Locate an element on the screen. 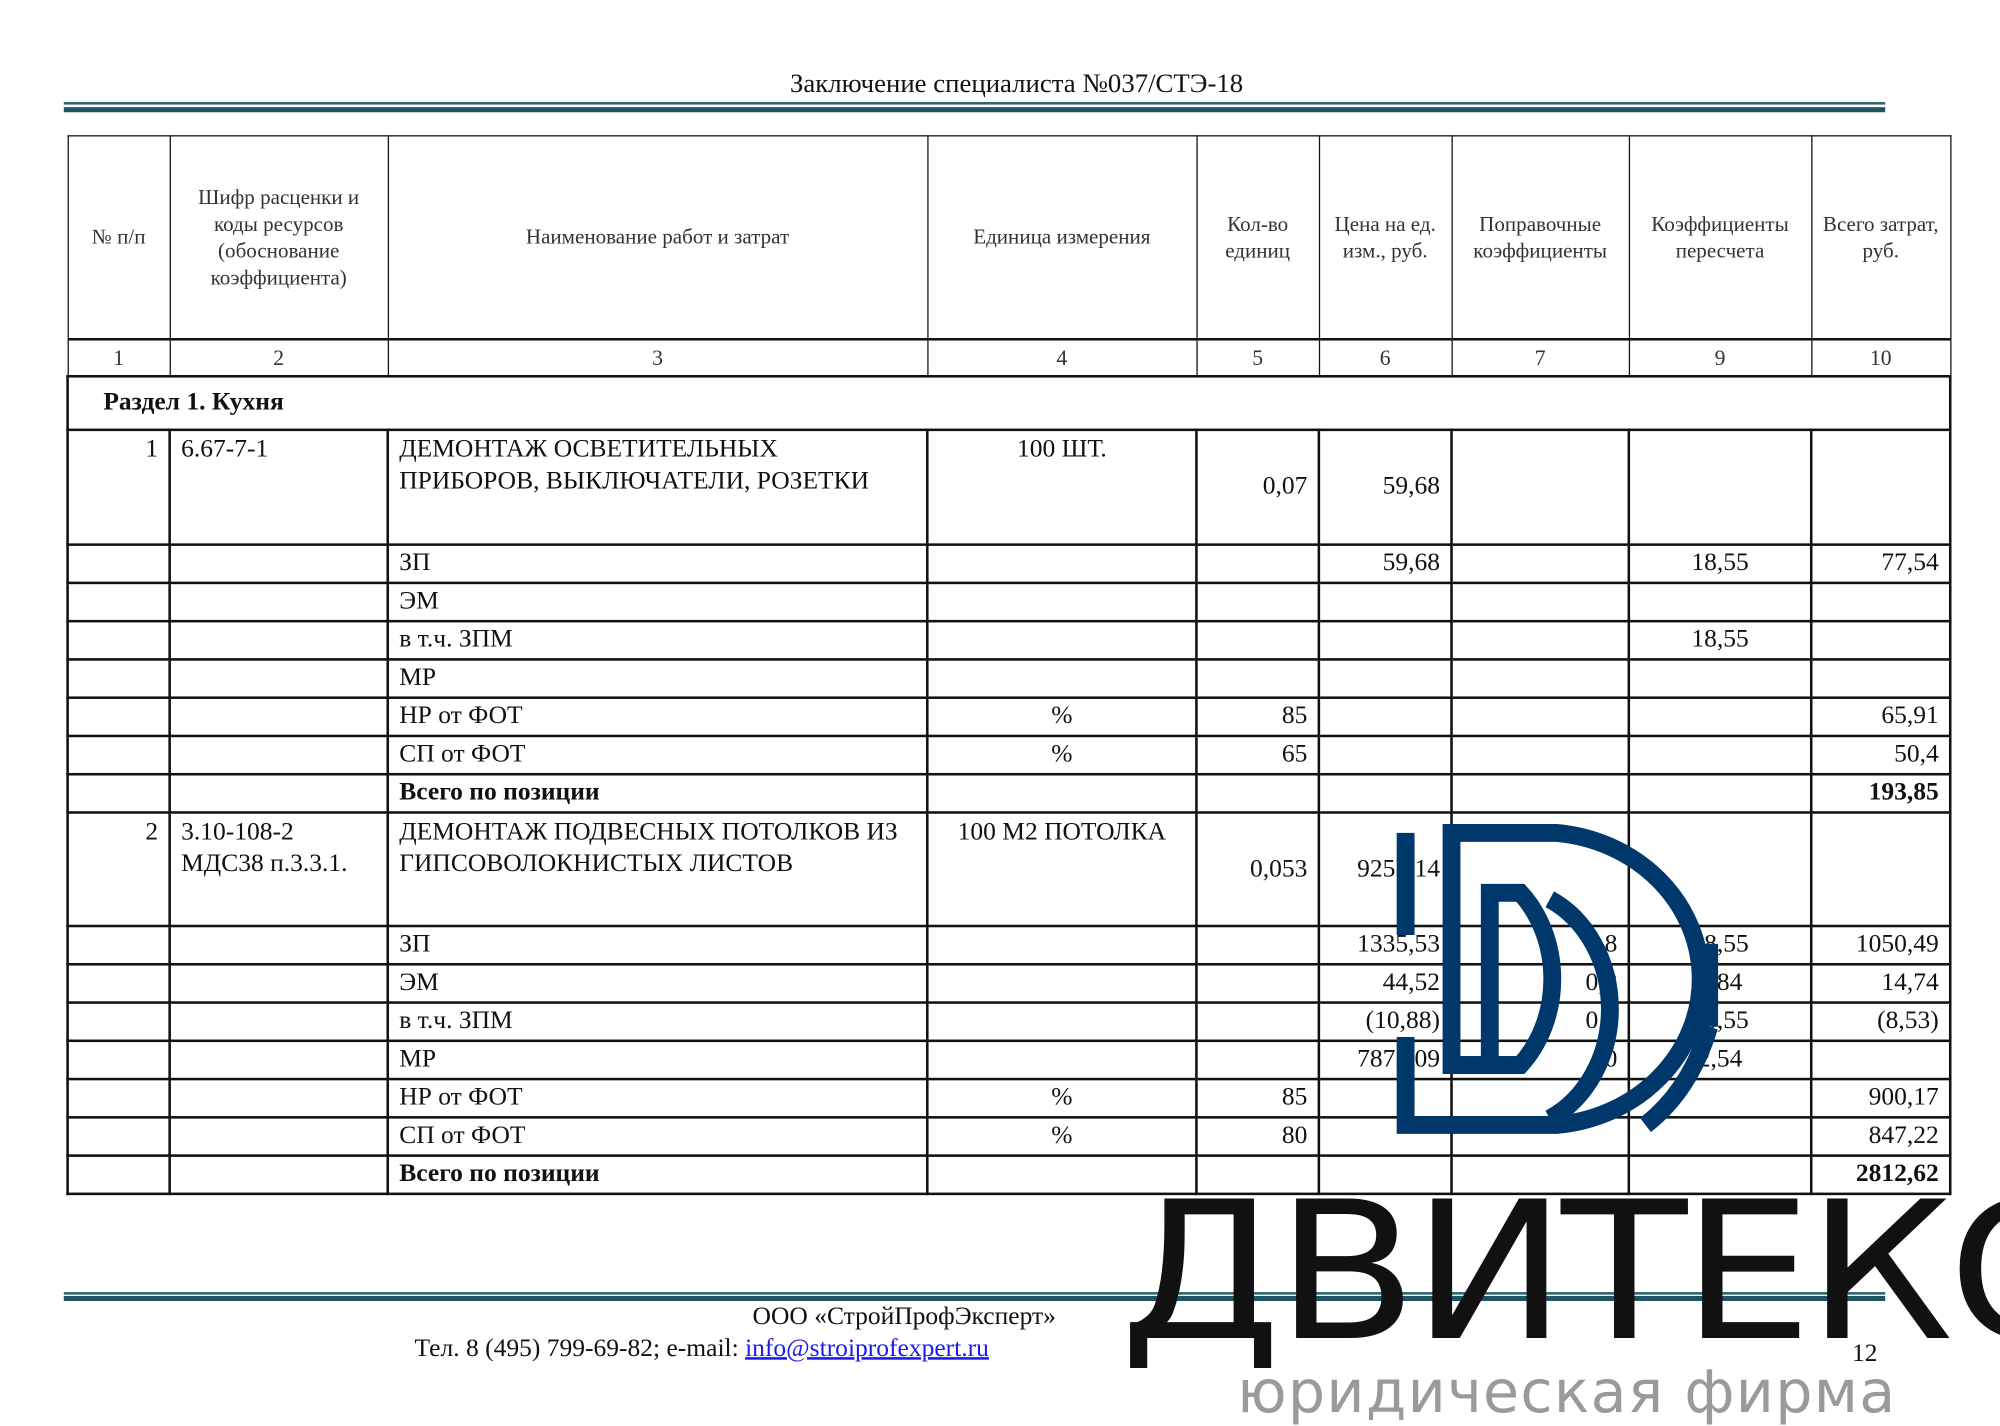 The image size is (2000, 1426). table-cell: Всего по позиции is located at coordinates (657, 1174).